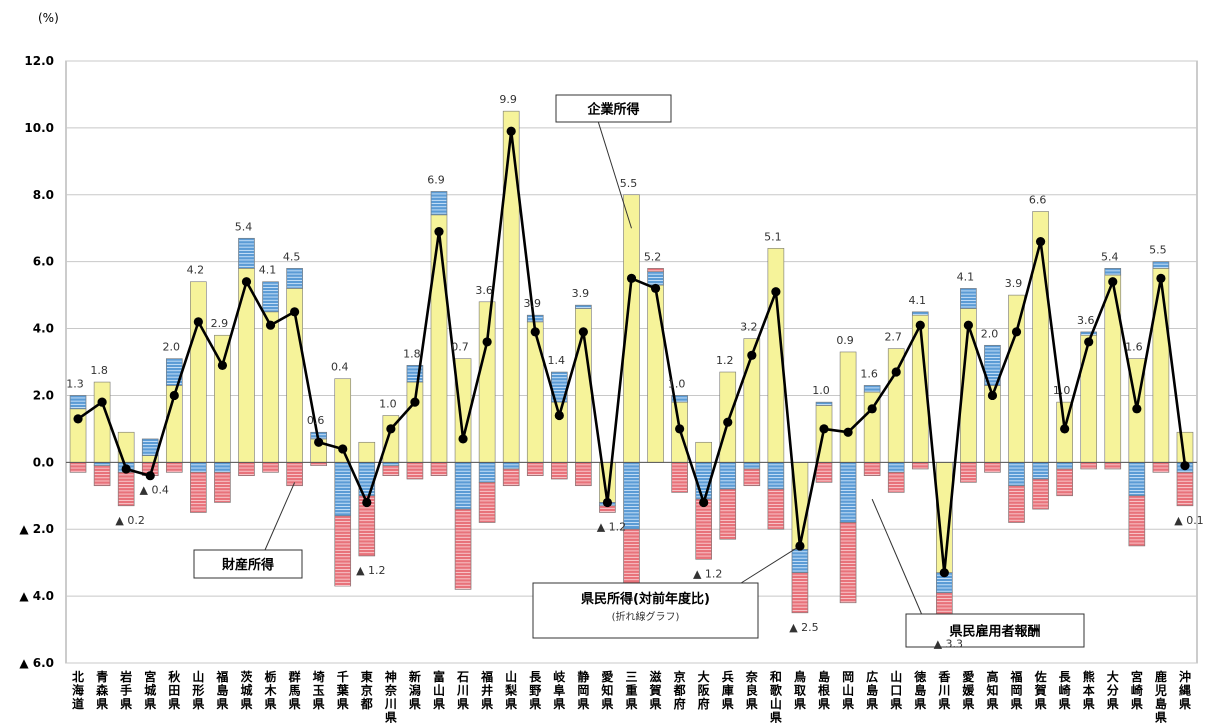 This screenshot has height=727, width=1206. I want to click on kigyo-callout-box, so click(613, 108).